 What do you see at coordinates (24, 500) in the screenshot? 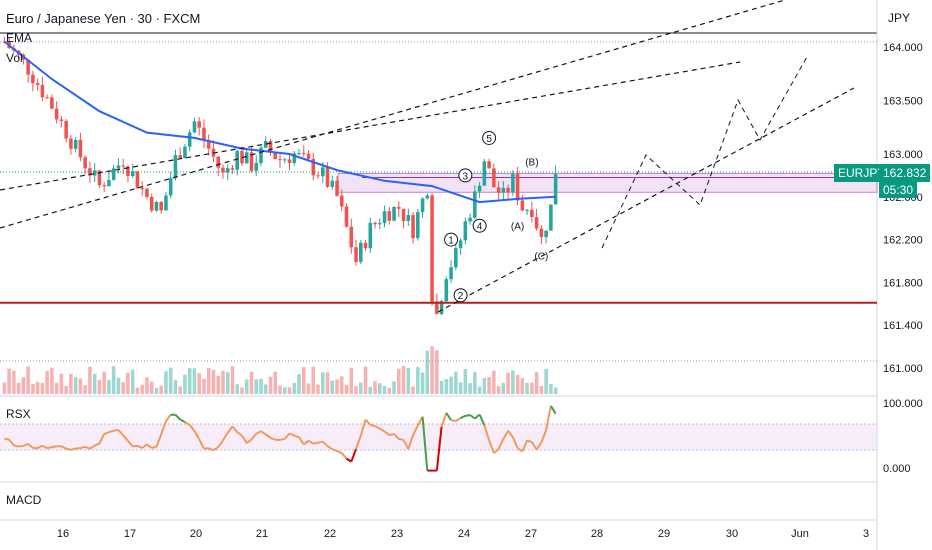
I see `macd-indicator-label: MACD` at bounding box center [24, 500].